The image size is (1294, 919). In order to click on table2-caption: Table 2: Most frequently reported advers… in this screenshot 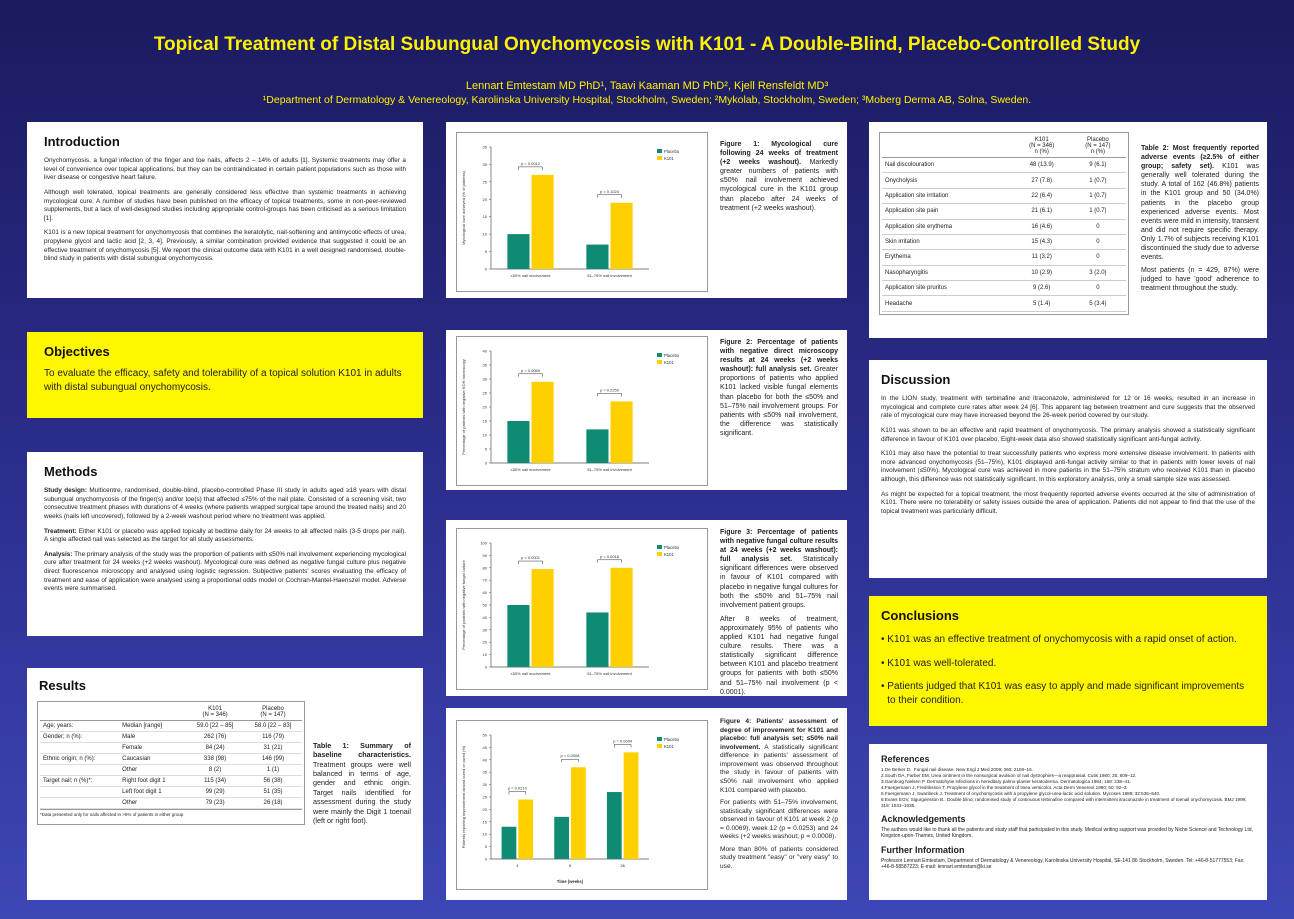, I will do `click(1200, 219)`.